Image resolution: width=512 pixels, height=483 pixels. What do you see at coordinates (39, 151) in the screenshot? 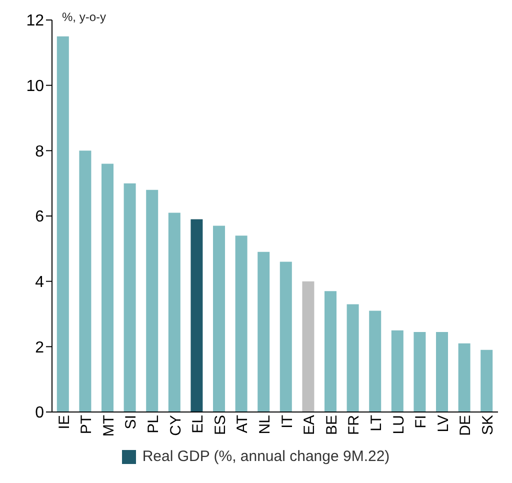
I see `y-tick-label: 8` at bounding box center [39, 151].